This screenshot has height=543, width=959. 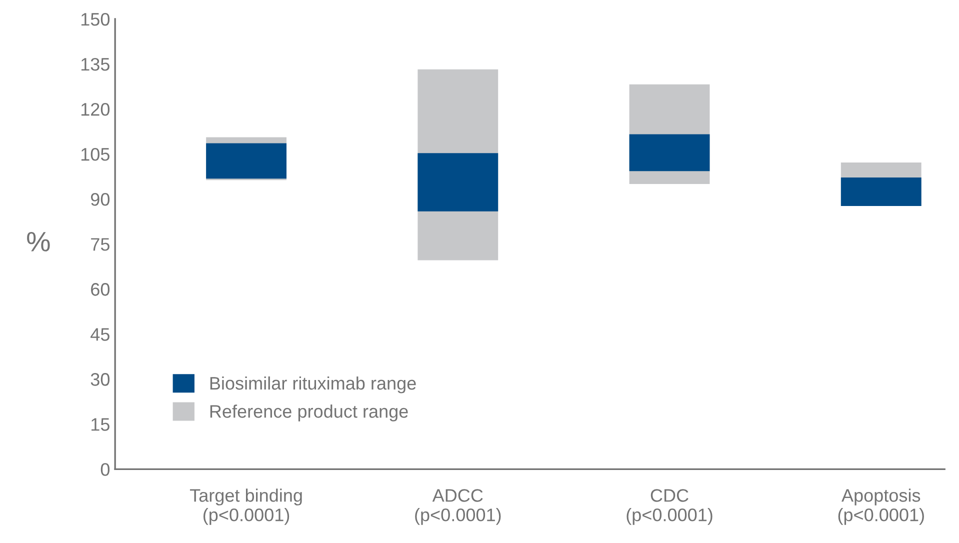 What do you see at coordinates (101, 424) in the screenshot?
I see `y-tick-label: 15` at bounding box center [101, 424].